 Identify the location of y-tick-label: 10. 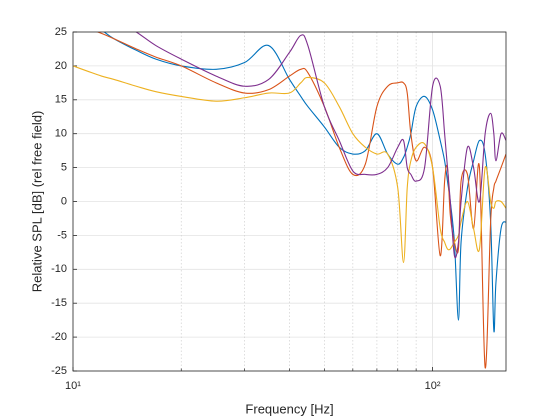
(61, 134).